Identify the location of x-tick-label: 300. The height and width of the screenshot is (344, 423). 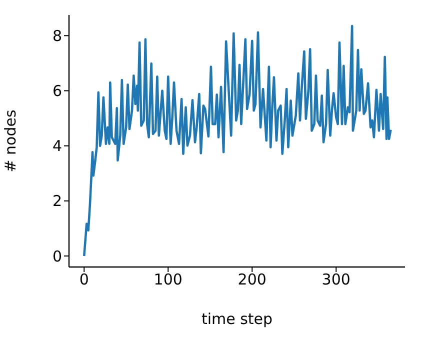
(336, 279).